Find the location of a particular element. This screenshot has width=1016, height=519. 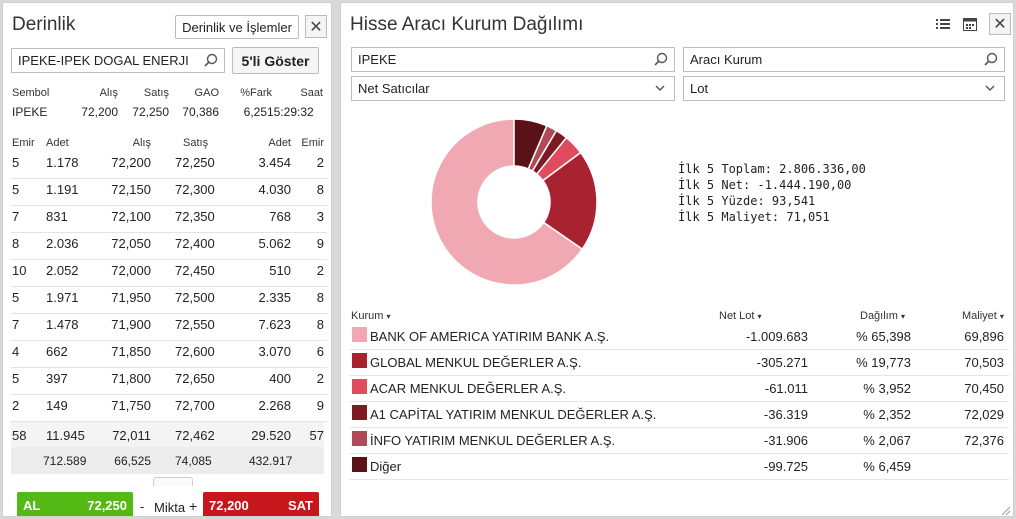

expand-handle is located at coordinates (173, 481).